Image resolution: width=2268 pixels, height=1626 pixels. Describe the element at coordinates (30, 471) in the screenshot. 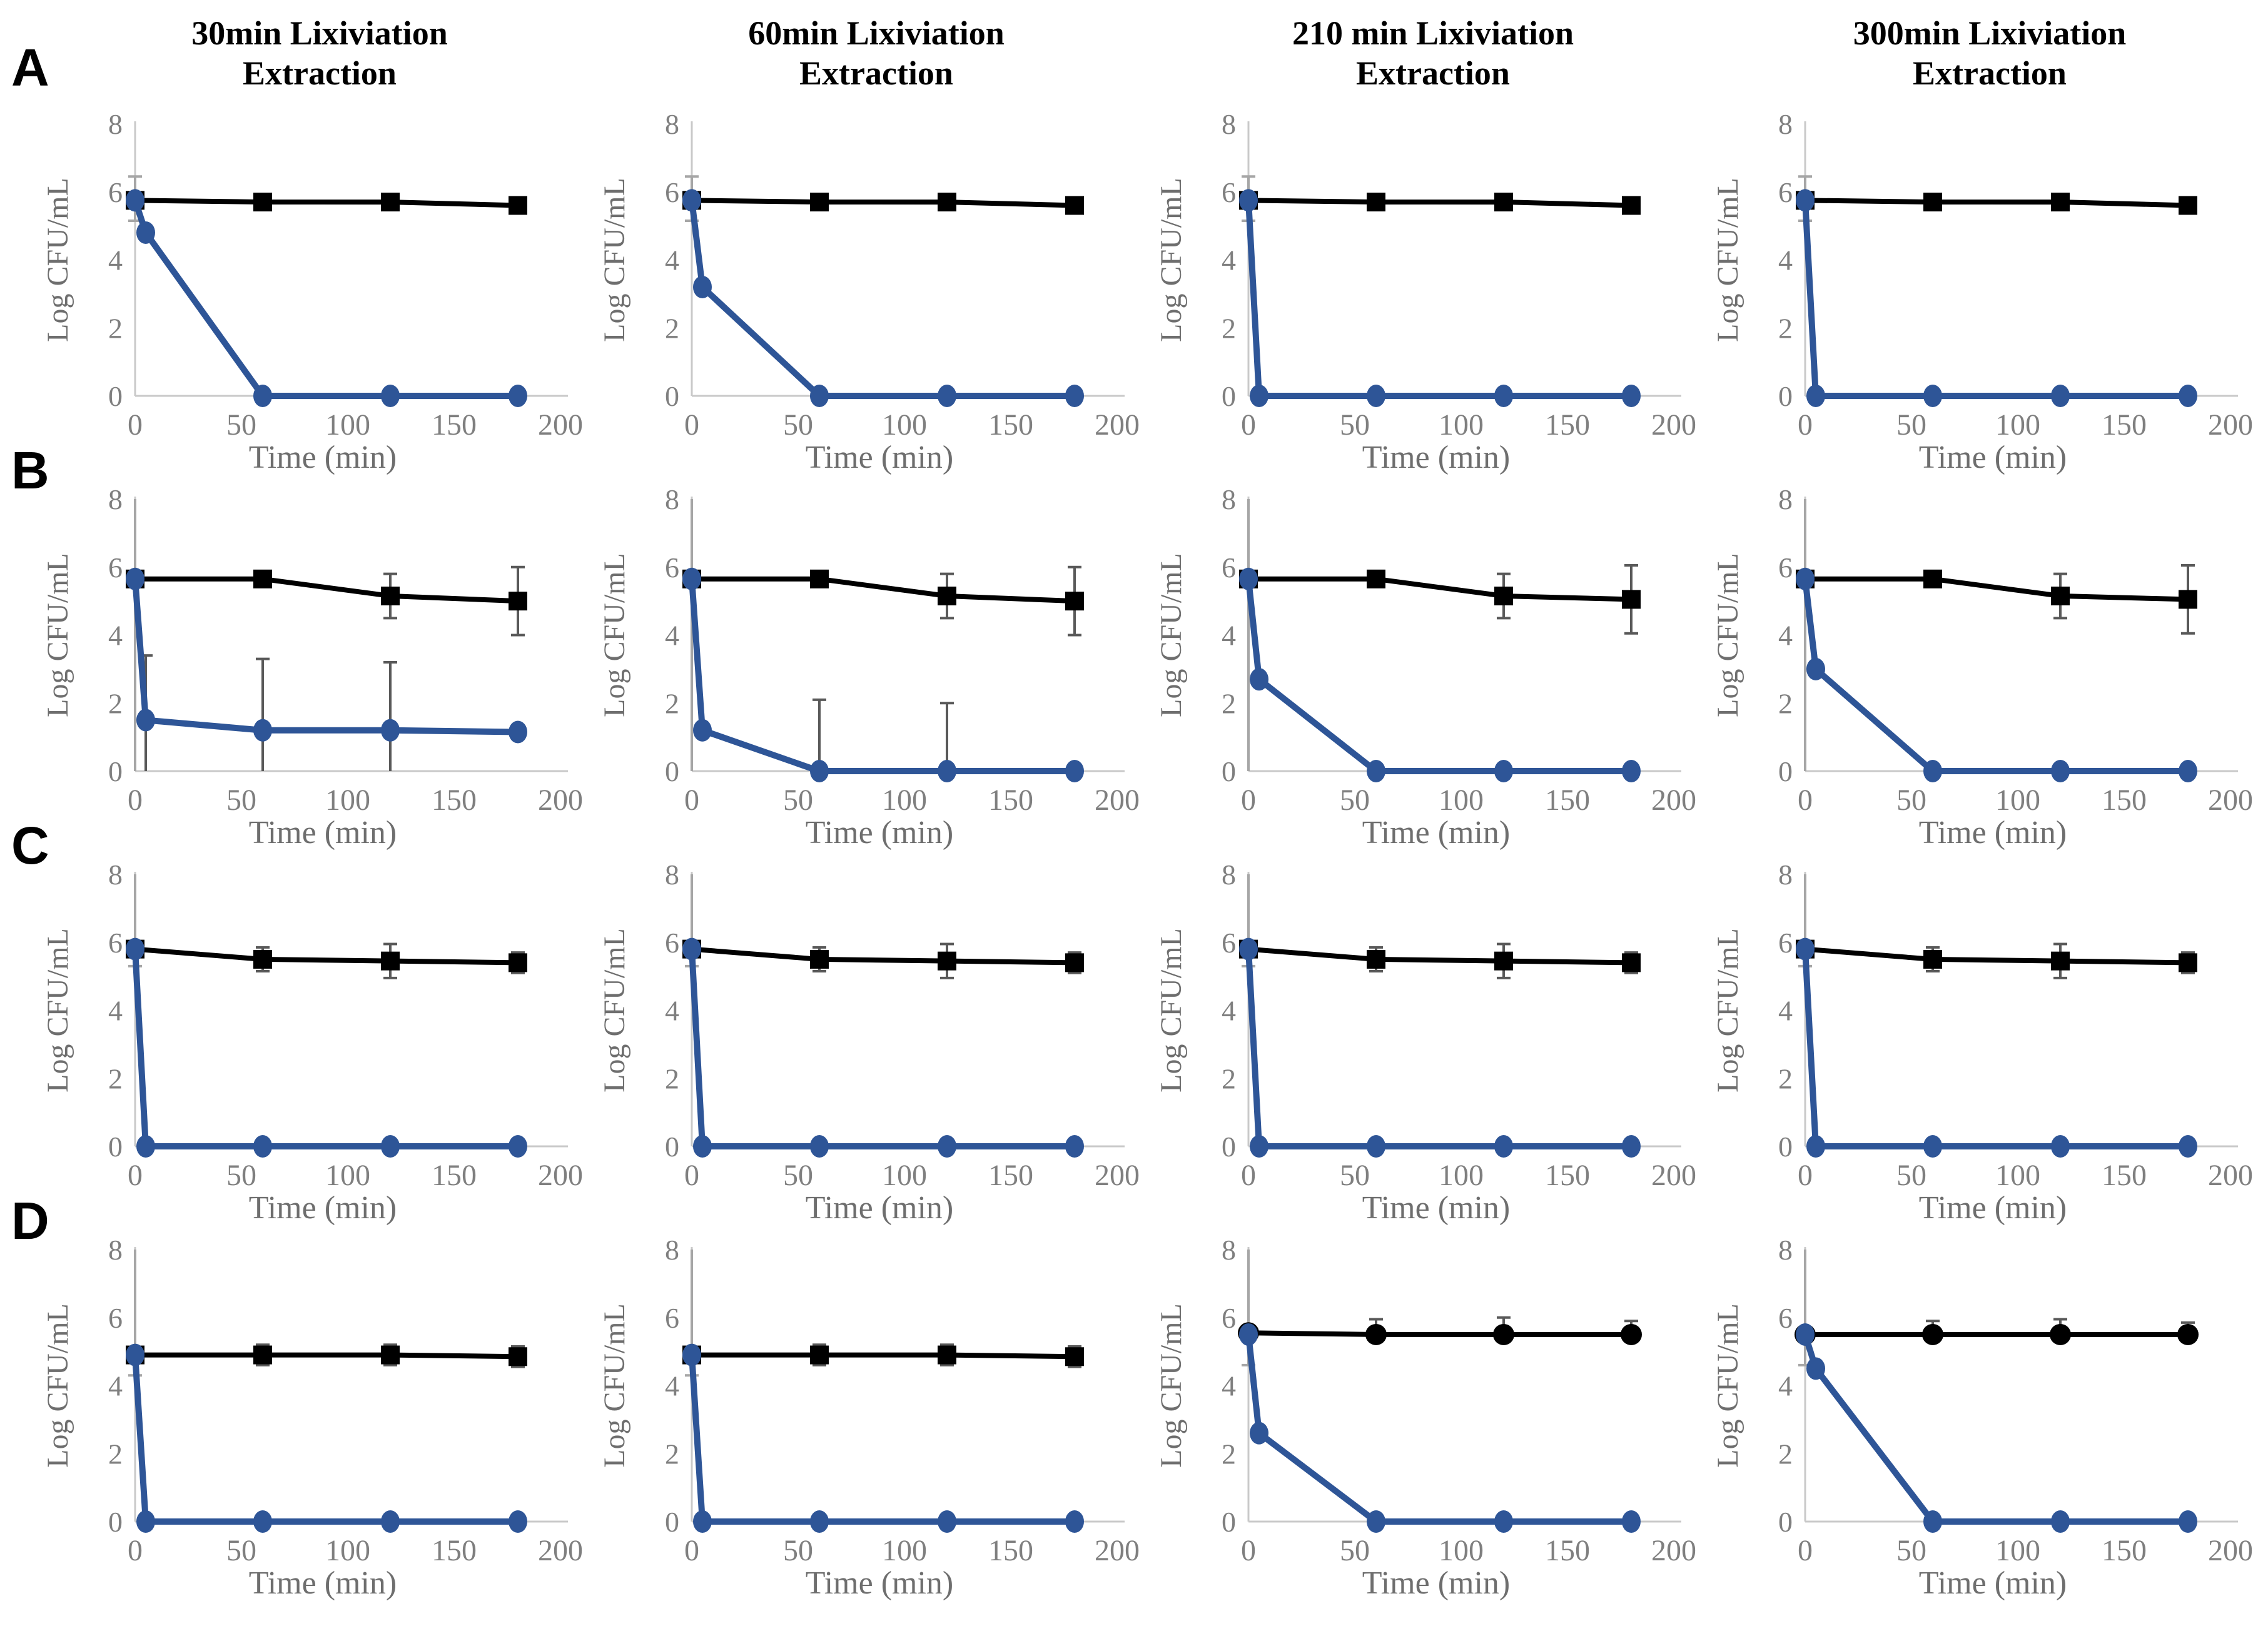

I see `panel-label-b: B` at that location.